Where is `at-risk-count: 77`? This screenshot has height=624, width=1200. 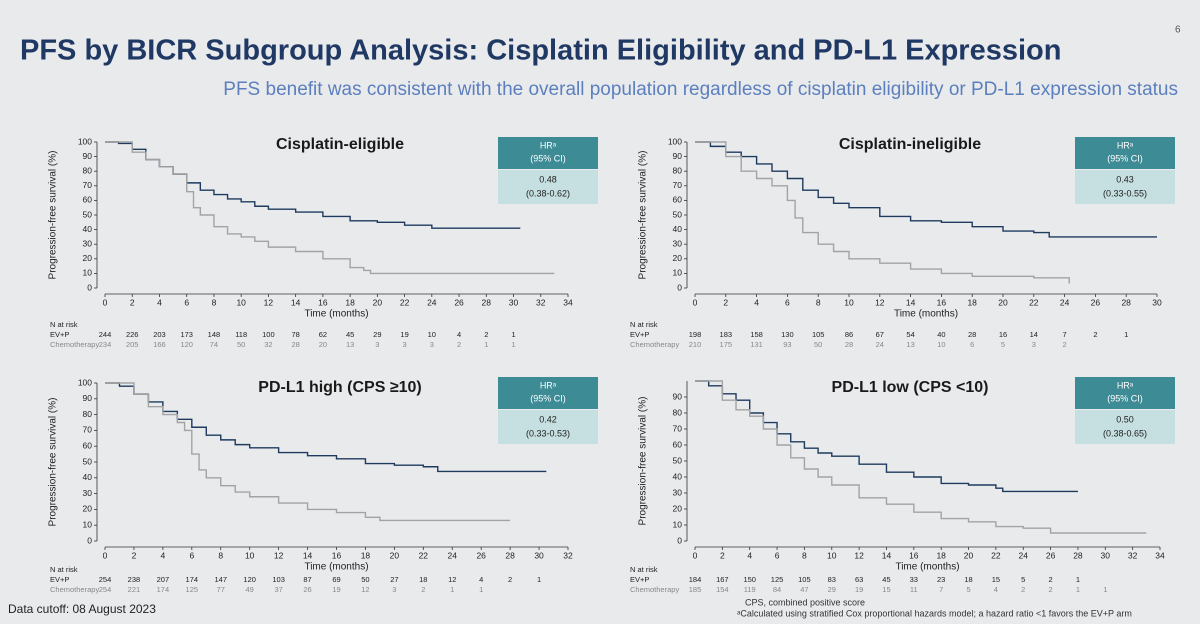
at-risk-count: 77 is located at coordinates (221, 589).